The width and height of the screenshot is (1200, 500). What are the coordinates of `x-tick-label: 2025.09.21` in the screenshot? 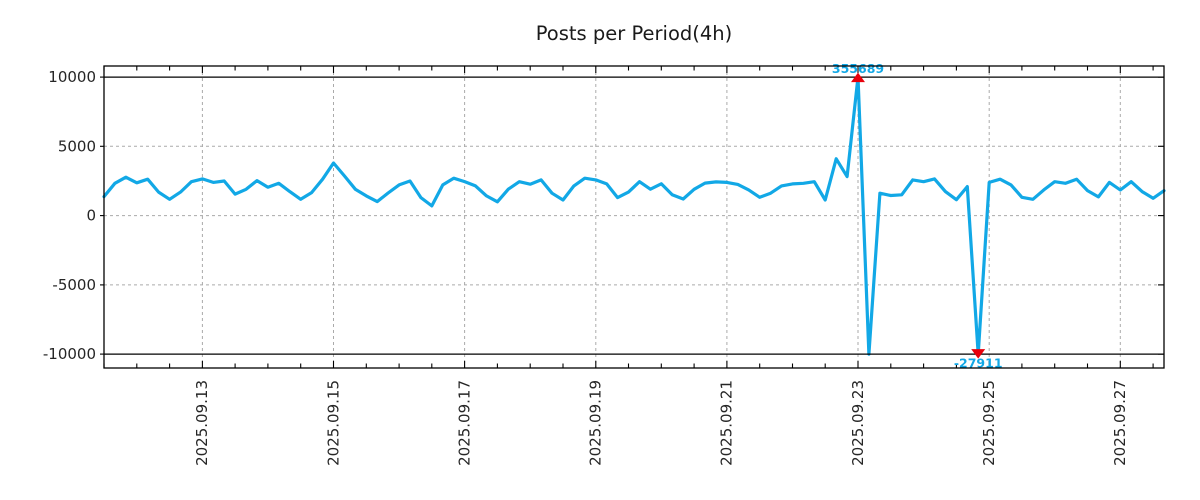 It's located at (727, 423).